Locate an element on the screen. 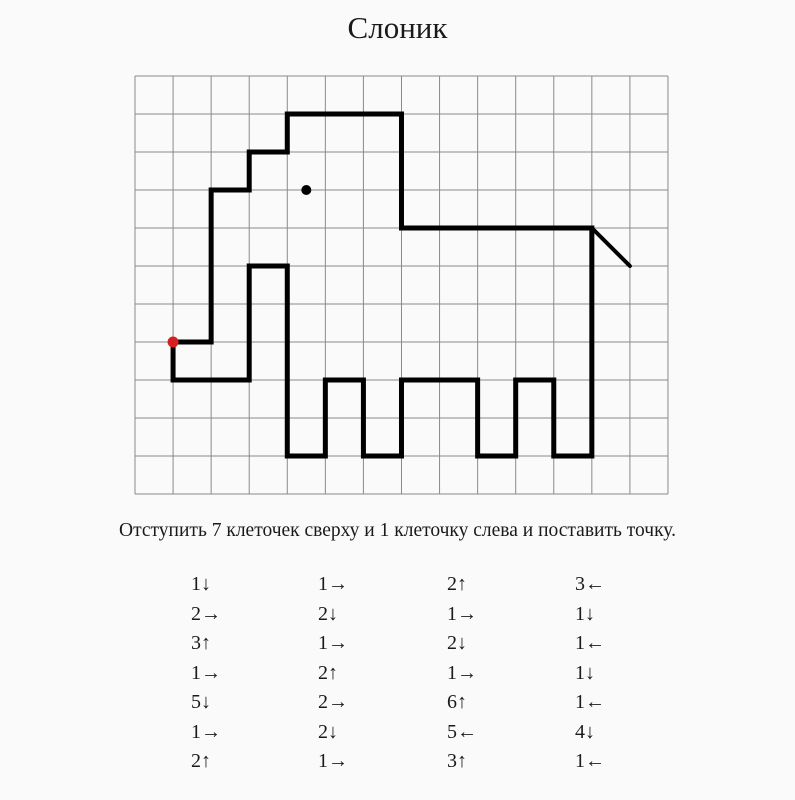 Image resolution: width=795 pixels, height=800 pixels. steps-column-4: 3← 1↓ 1← 1↓ 1← 4↓ 1← is located at coordinates (590, 673).